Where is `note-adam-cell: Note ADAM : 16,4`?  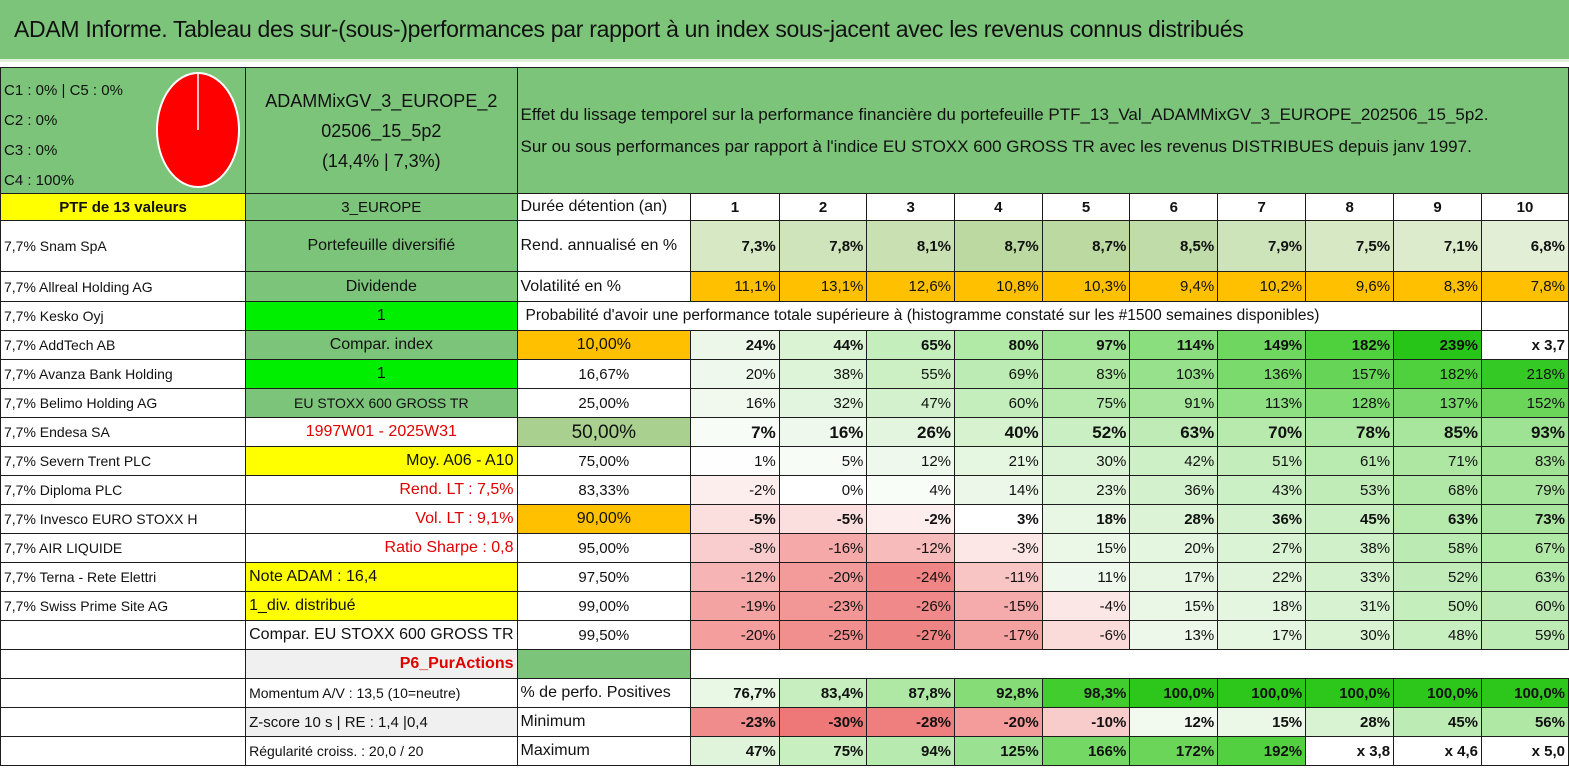 note-adam-cell: Note ADAM : 16,4 is located at coordinates (381, 577).